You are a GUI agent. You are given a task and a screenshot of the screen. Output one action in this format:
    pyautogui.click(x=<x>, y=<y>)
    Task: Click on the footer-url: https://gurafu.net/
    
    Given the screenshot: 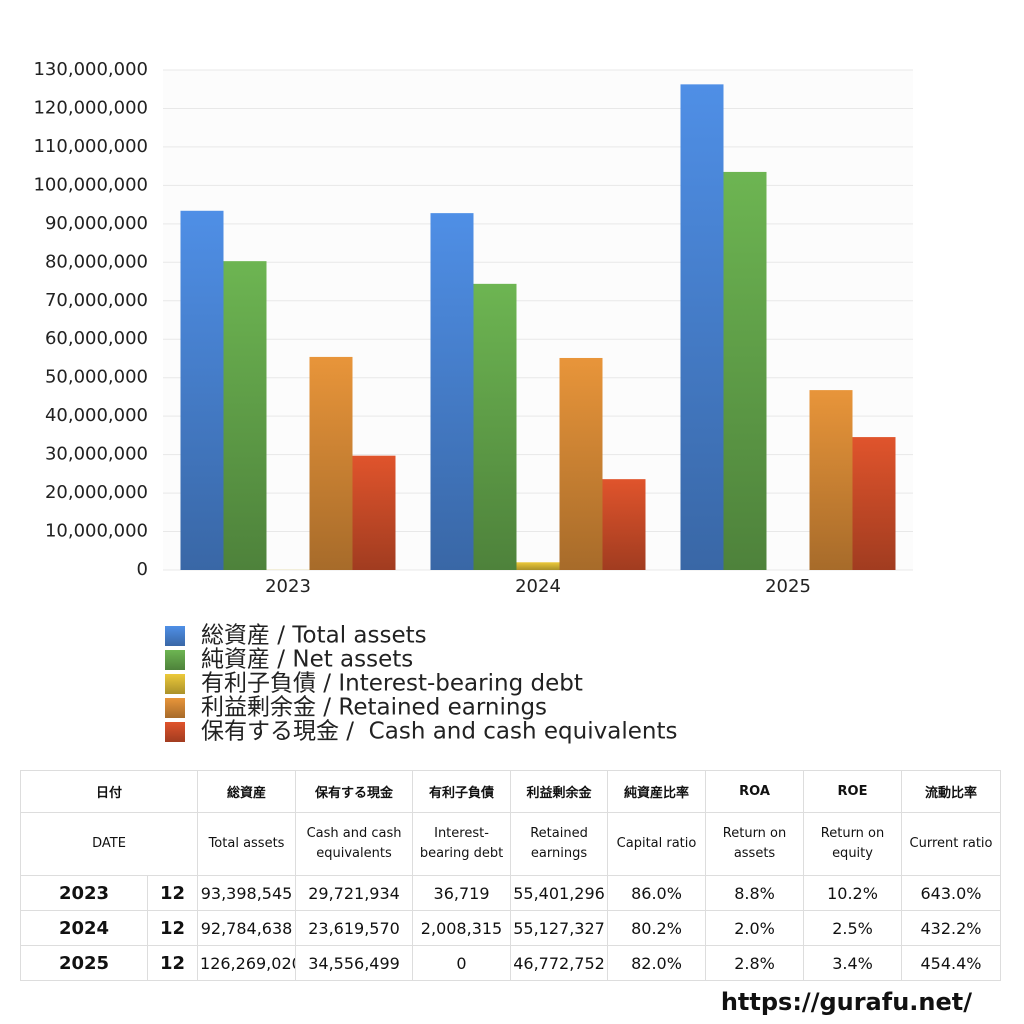 What is the action you would take?
    pyautogui.click(x=846, y=1002)
    